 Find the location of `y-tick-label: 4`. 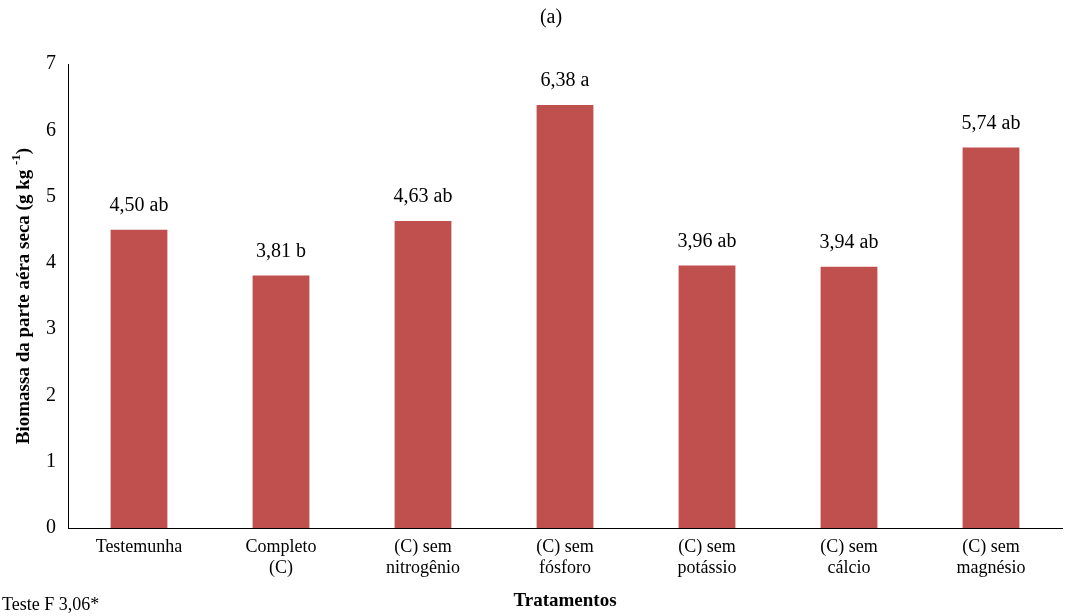

y-tick-label: 4 is located at coordinates (51, 261).